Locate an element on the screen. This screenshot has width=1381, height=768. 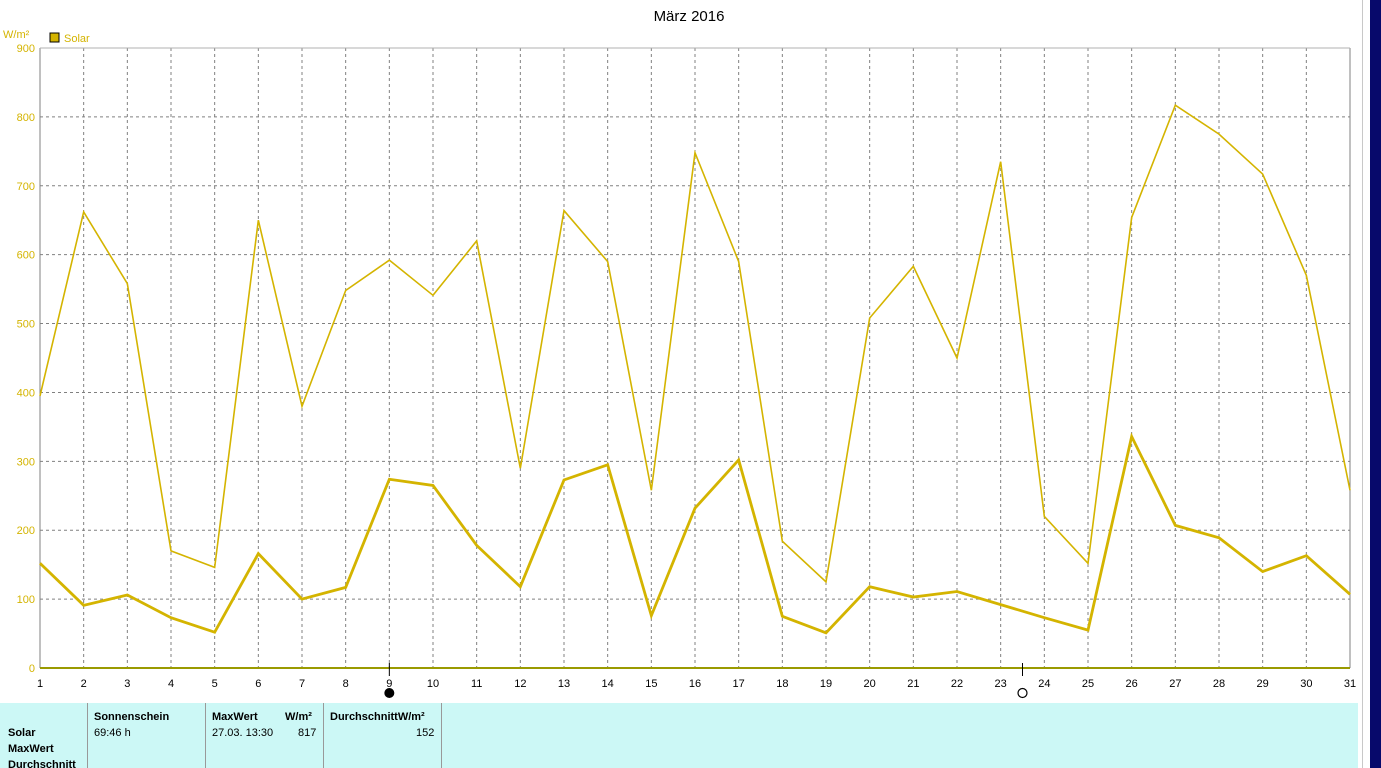
x-tick-label: 27 is located at coordinates (1175, 684).